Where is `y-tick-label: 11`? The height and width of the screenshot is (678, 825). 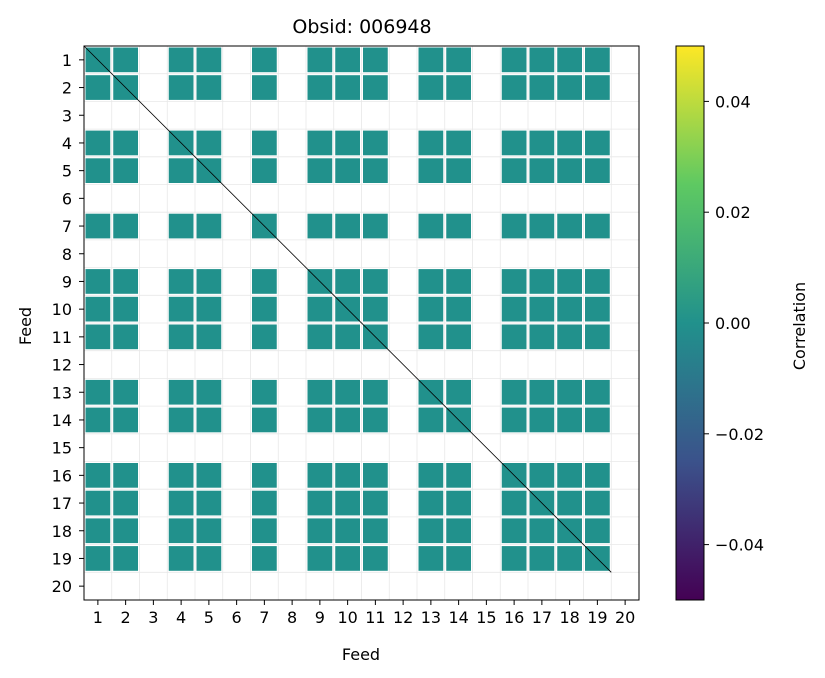 y-tick-label: 11 is located at coordinates (62, 337).